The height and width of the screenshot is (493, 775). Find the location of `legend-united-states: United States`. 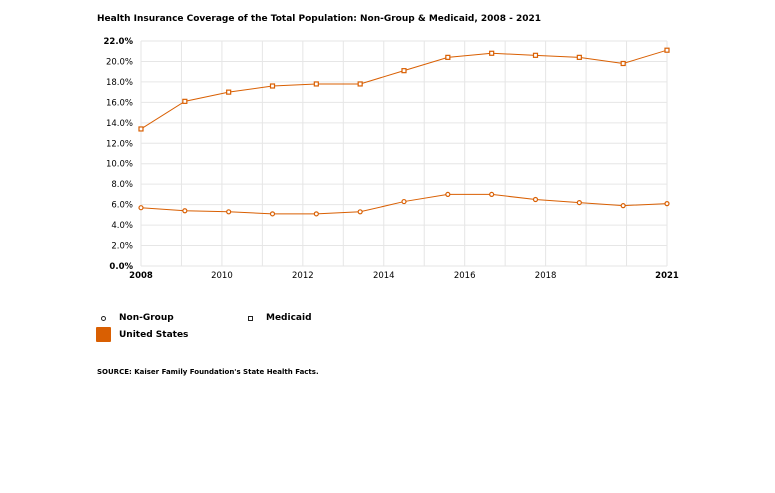

legend-united-states: United States is located at coordinates (142, 334).